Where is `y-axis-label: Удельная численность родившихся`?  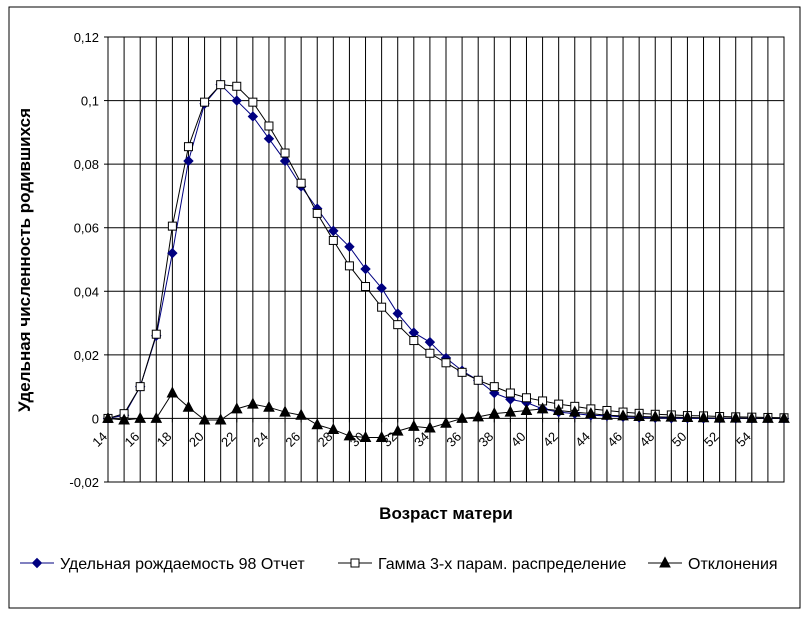
y-axis-label: Удельная численность родившихся is located at coordinates (24, 260).